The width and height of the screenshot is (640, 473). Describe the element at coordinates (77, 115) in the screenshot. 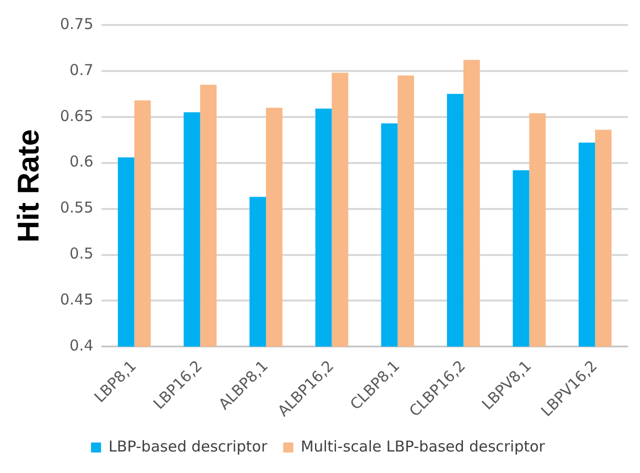

I see `y-tick-label: 0.65` at that location.